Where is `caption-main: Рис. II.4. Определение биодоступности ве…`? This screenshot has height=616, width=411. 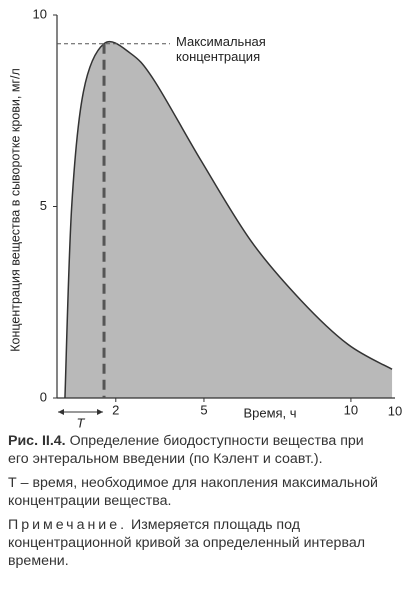 caption-main: Рис. II.4. Определение биодоступности ве… is located at coordinates (197, 450).